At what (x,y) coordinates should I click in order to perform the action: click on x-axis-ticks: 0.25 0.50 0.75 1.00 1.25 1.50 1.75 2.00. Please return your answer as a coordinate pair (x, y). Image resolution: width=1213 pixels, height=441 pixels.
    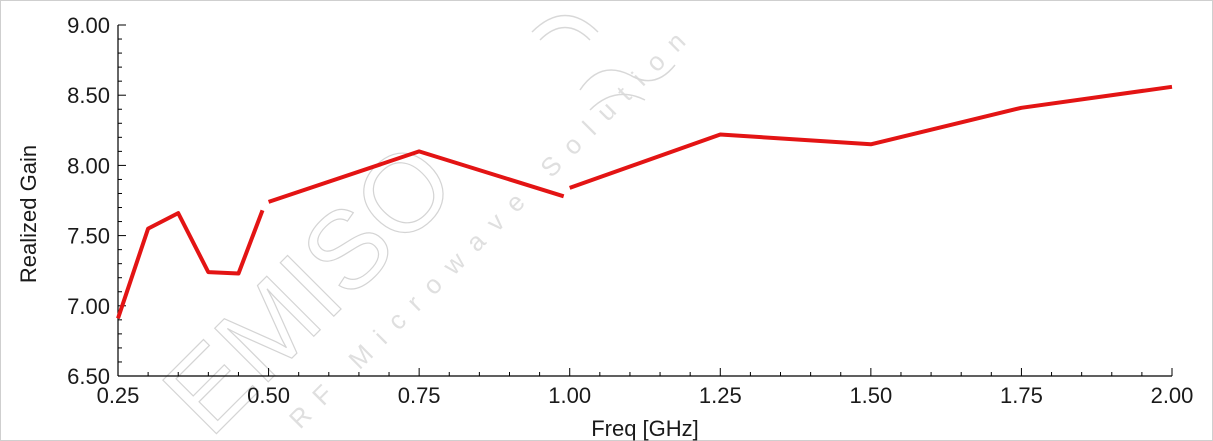
    Looking at the image, I should click on (645, 388).